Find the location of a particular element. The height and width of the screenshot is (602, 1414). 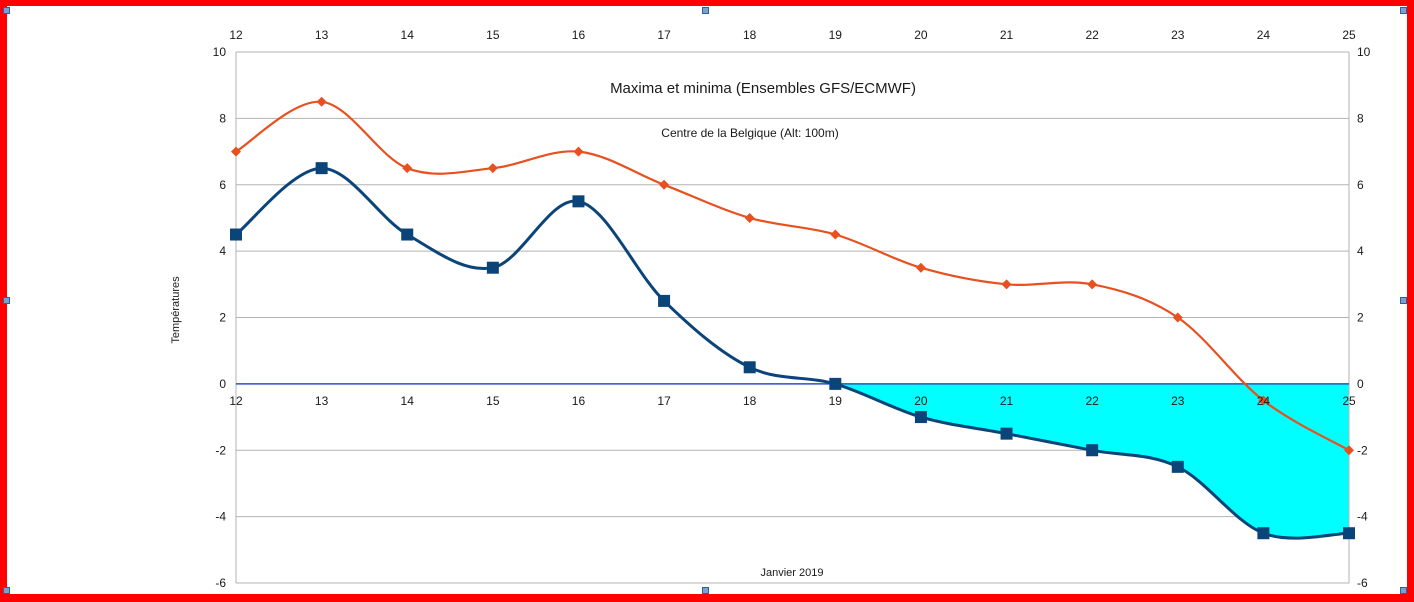

x-tick-label-top: 24 is located at coordinates (1264, 35).